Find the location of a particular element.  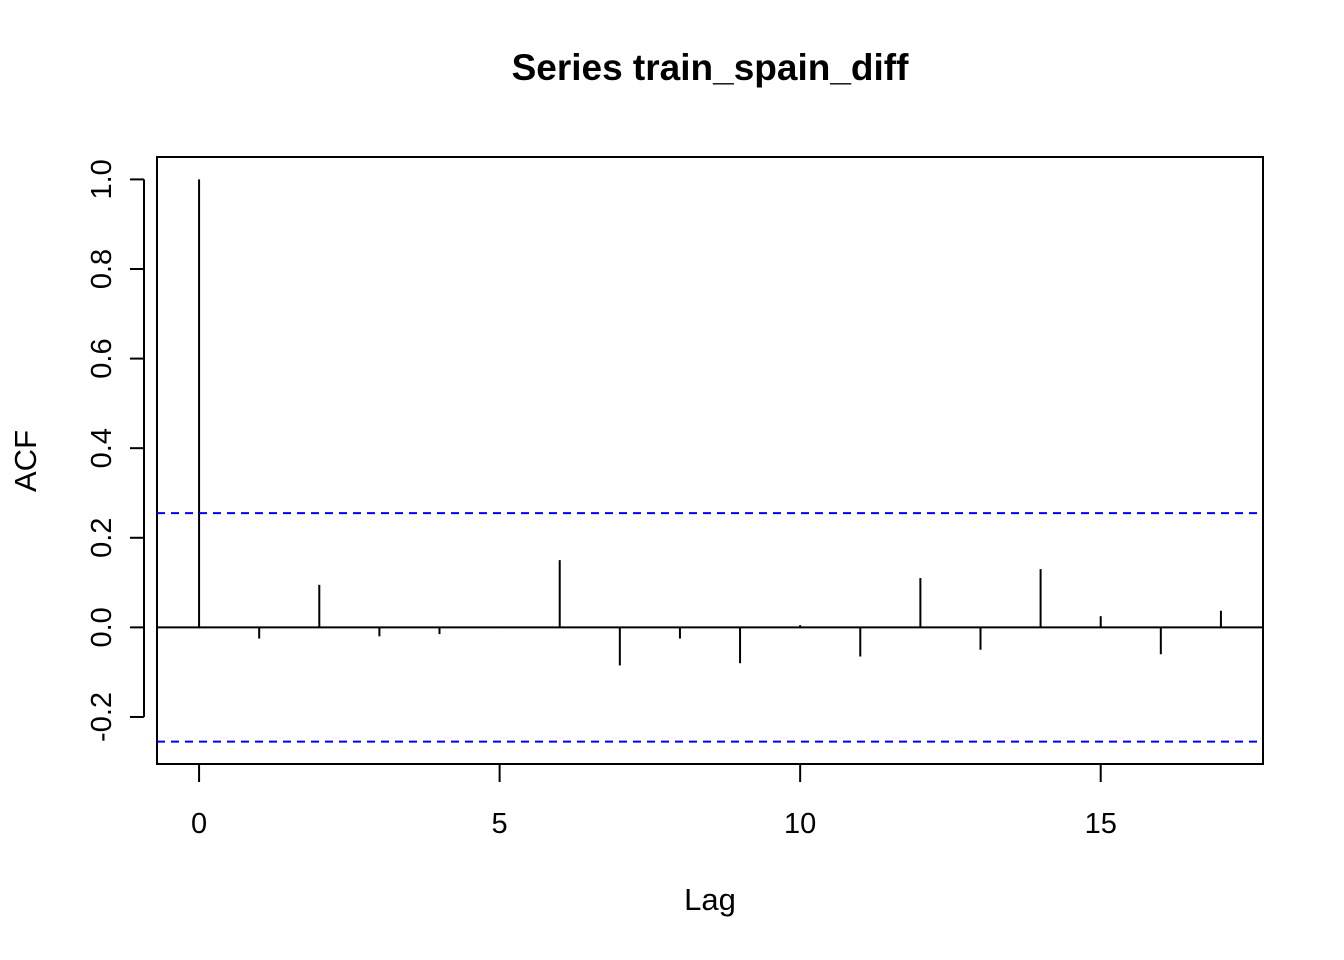

y-tick-label: 0.2 is located at coordinates (102, 538).